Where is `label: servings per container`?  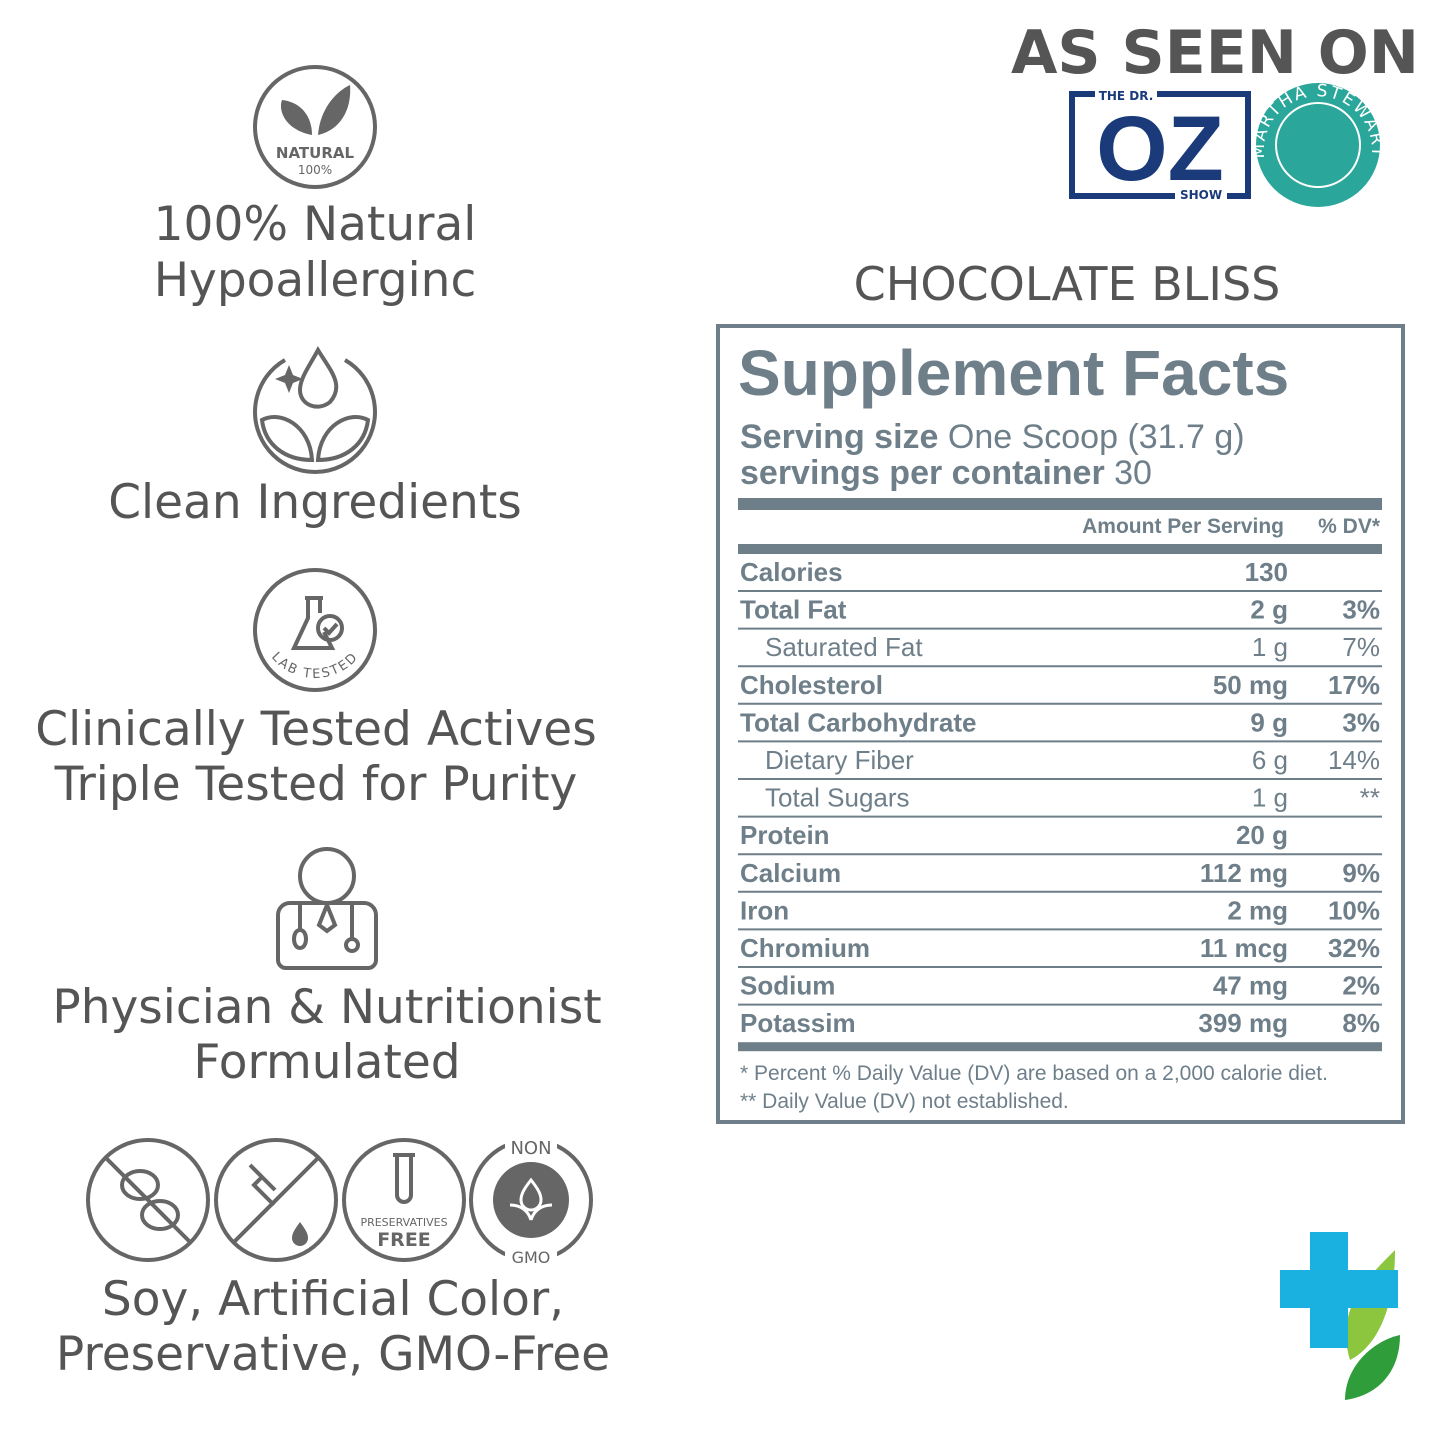 label: servings per container is located at coordinates (922, 473).